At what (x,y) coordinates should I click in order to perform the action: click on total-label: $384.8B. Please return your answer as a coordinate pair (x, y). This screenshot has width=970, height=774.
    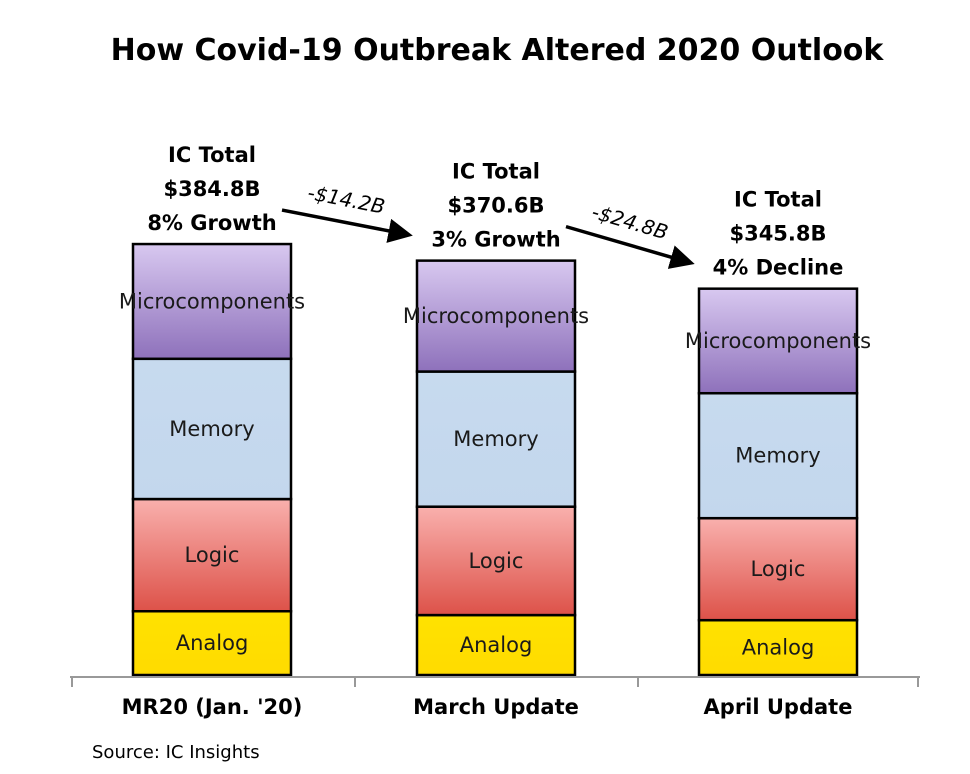
    Looking at the image, I should click on (211, 189).